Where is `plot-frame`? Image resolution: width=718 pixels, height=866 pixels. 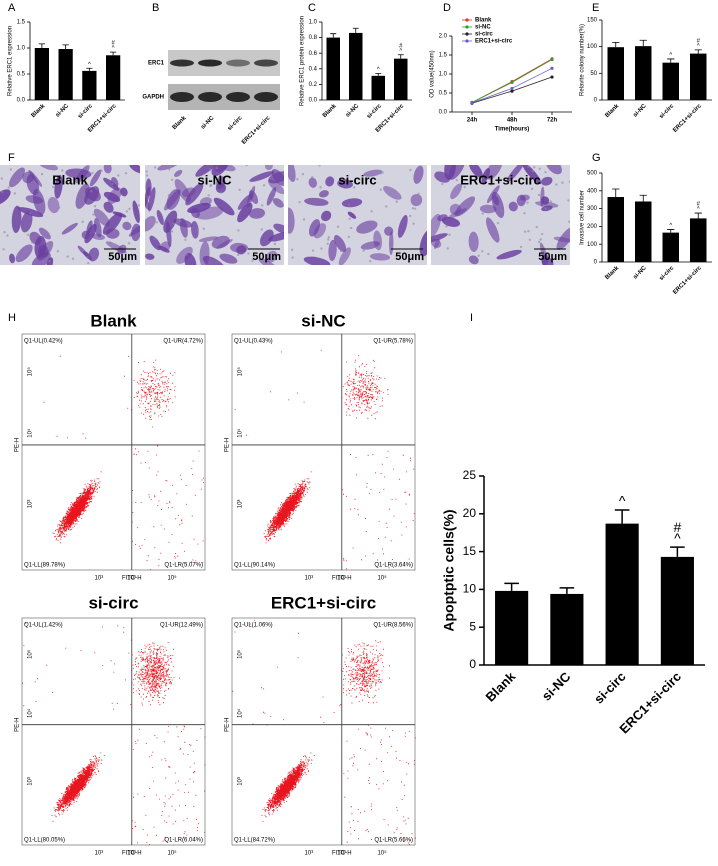
plot-frame is located at coordinates (323, 731).